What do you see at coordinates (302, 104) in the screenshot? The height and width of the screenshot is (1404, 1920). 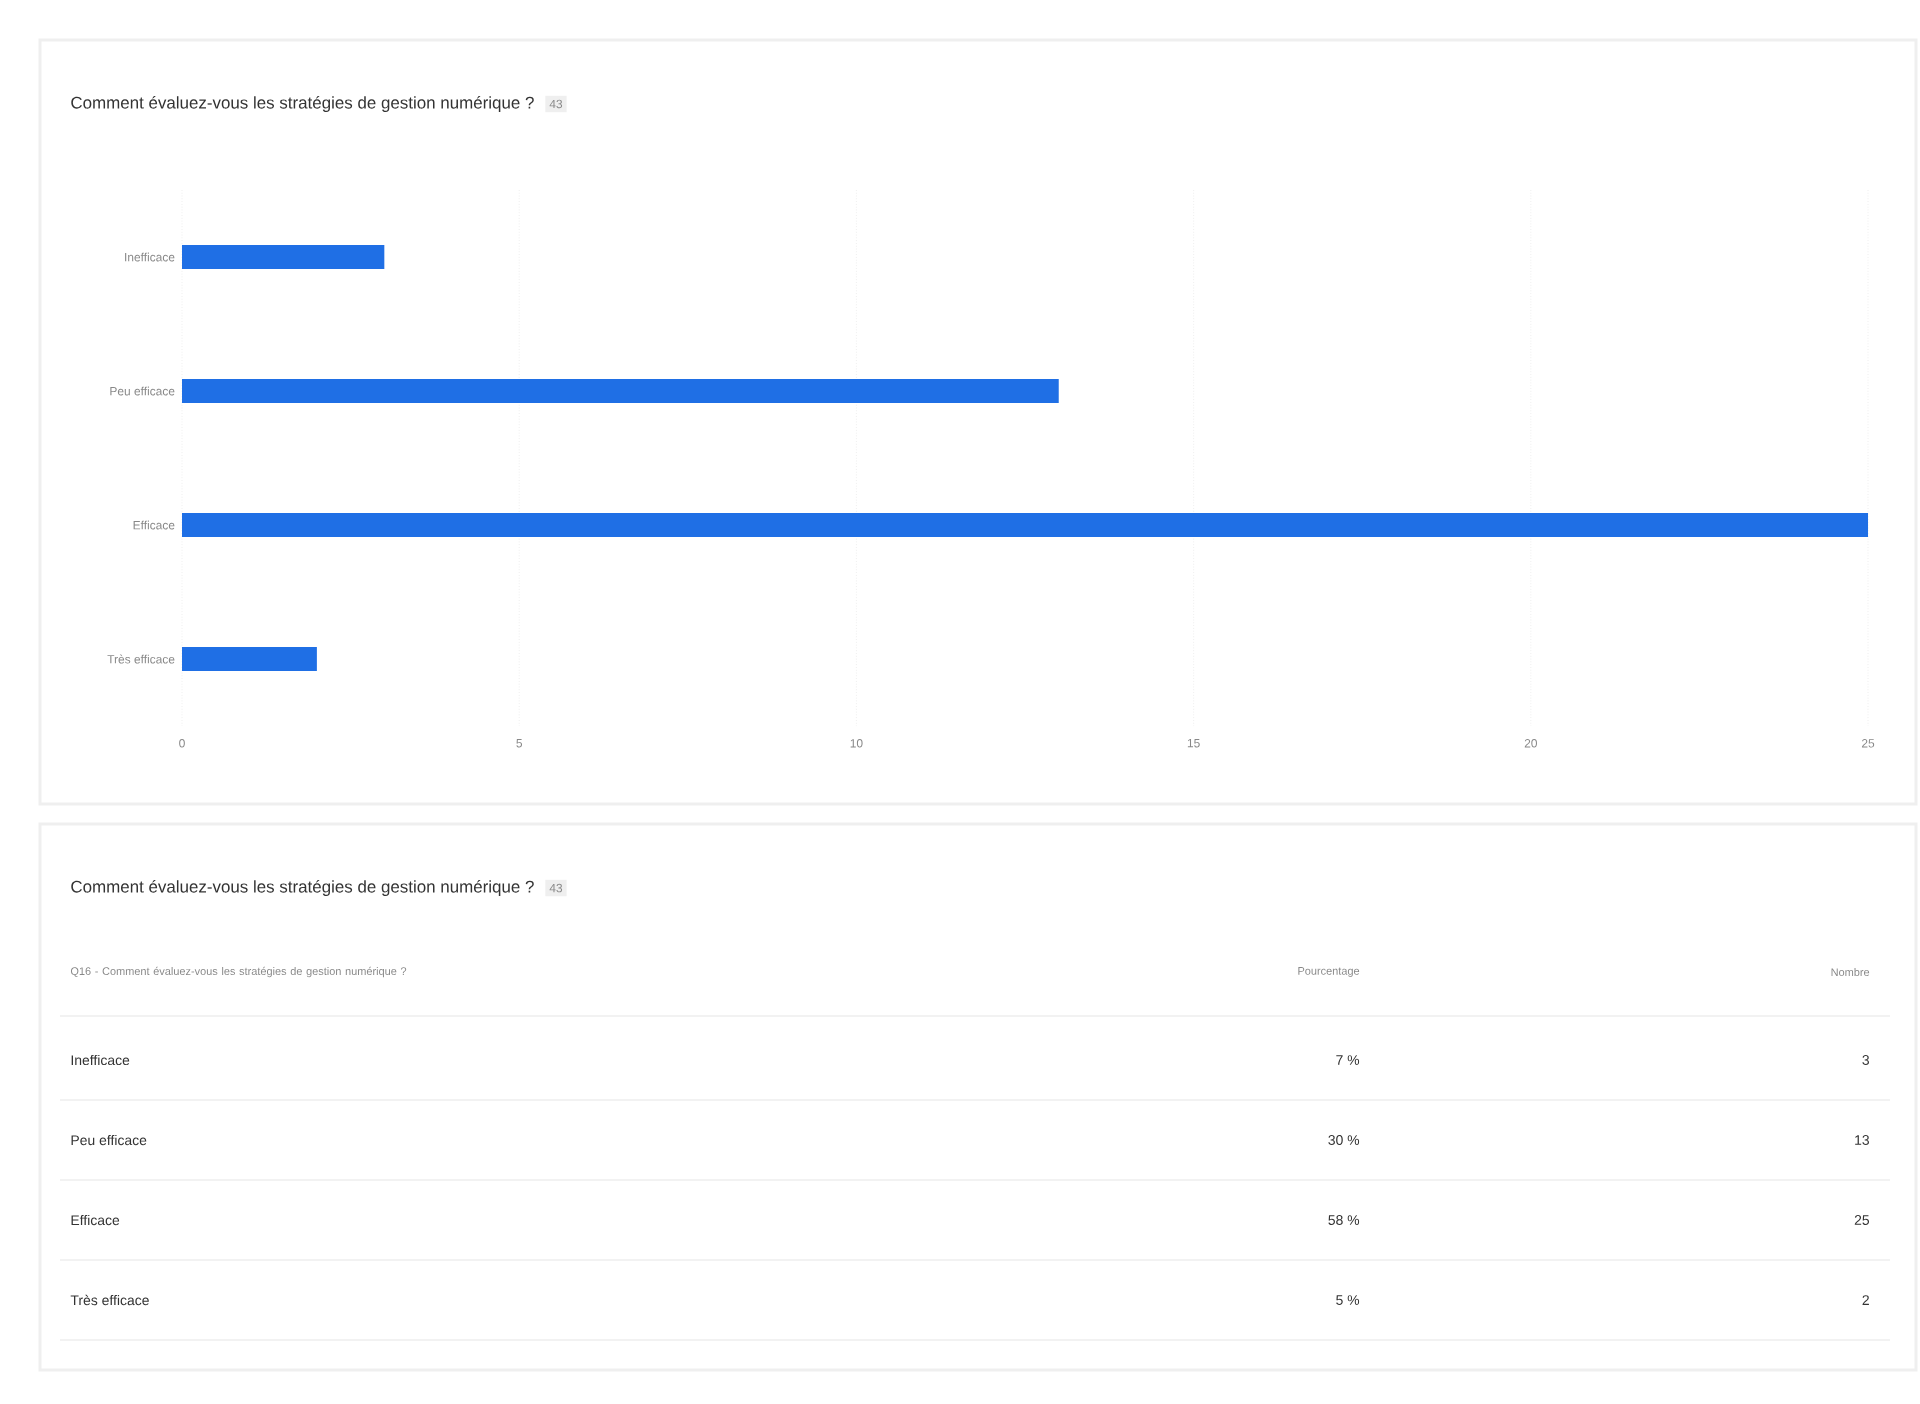 I see `chart-title: Comment évaluez-vous les stratégies de gestion numérique ?` at bounding box center [302, 104].